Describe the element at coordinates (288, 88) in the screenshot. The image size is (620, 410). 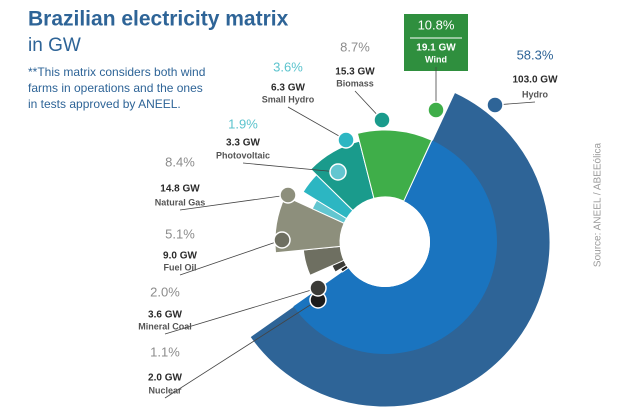
I see `capacity-label: 6.3 GW` at that location.